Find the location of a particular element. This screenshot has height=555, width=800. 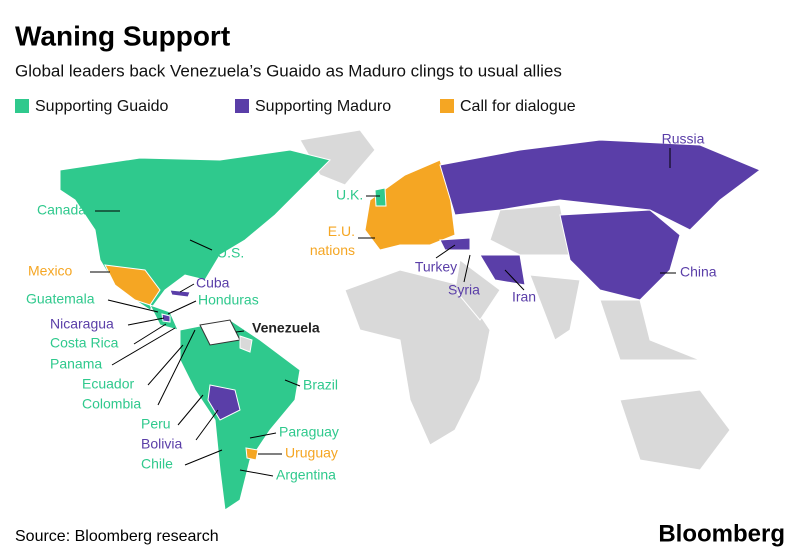

country-label: Panama is located at coordinates (76, 364).